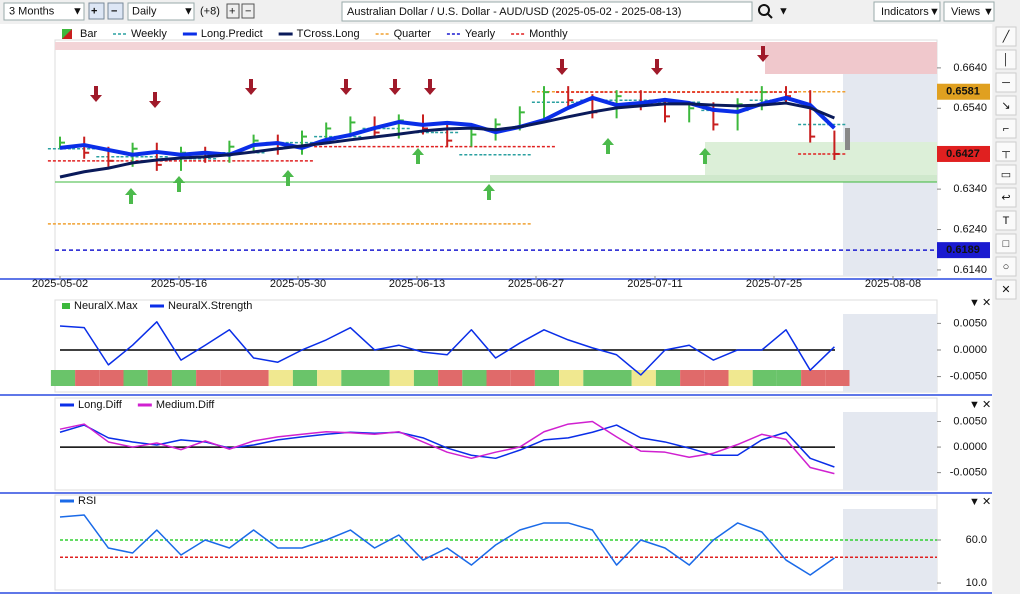  Describe the element at coordinates (970, 68) in the screenshot. I see `y-tick-label: 0.6640` at that location.